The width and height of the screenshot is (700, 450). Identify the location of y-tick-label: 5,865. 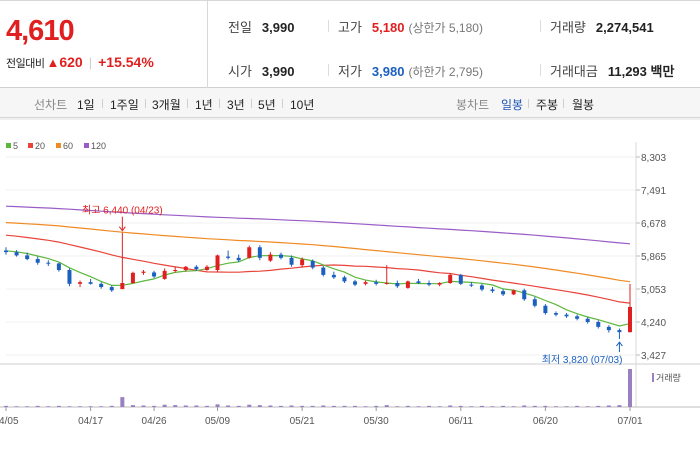
(653, 257).